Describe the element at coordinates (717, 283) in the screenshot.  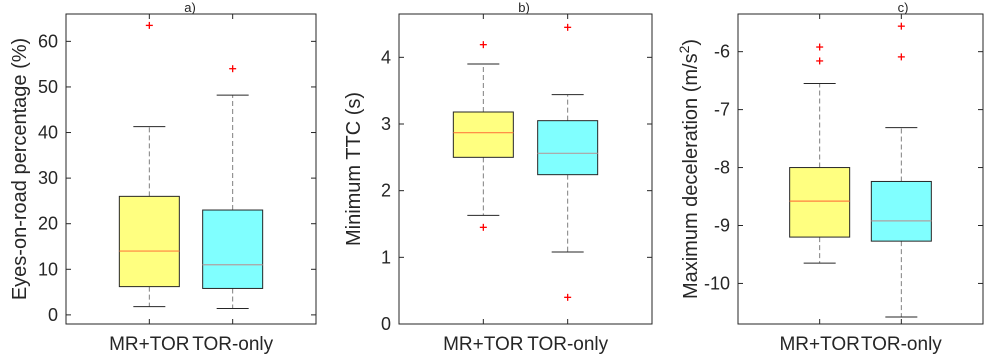
I see `y-tick-label: -10` at that location.